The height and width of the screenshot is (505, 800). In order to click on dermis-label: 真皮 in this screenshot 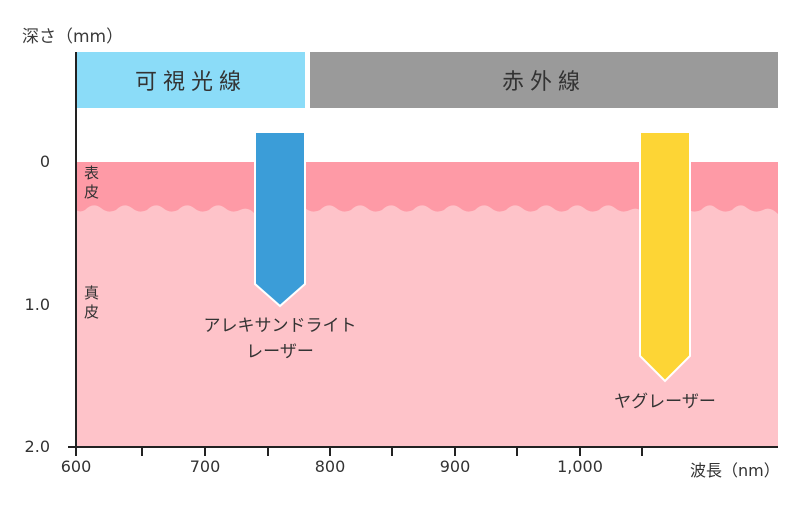, I will do `click(92, 302)`.